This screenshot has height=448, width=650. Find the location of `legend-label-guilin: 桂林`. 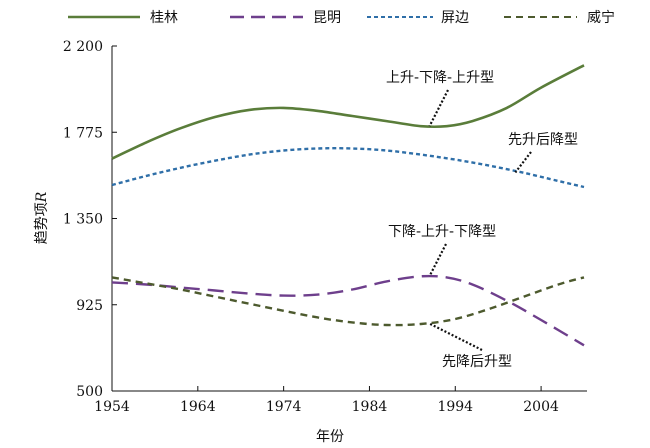

legend-label-guilin: 桂林 is located at coordinates (164, 18).